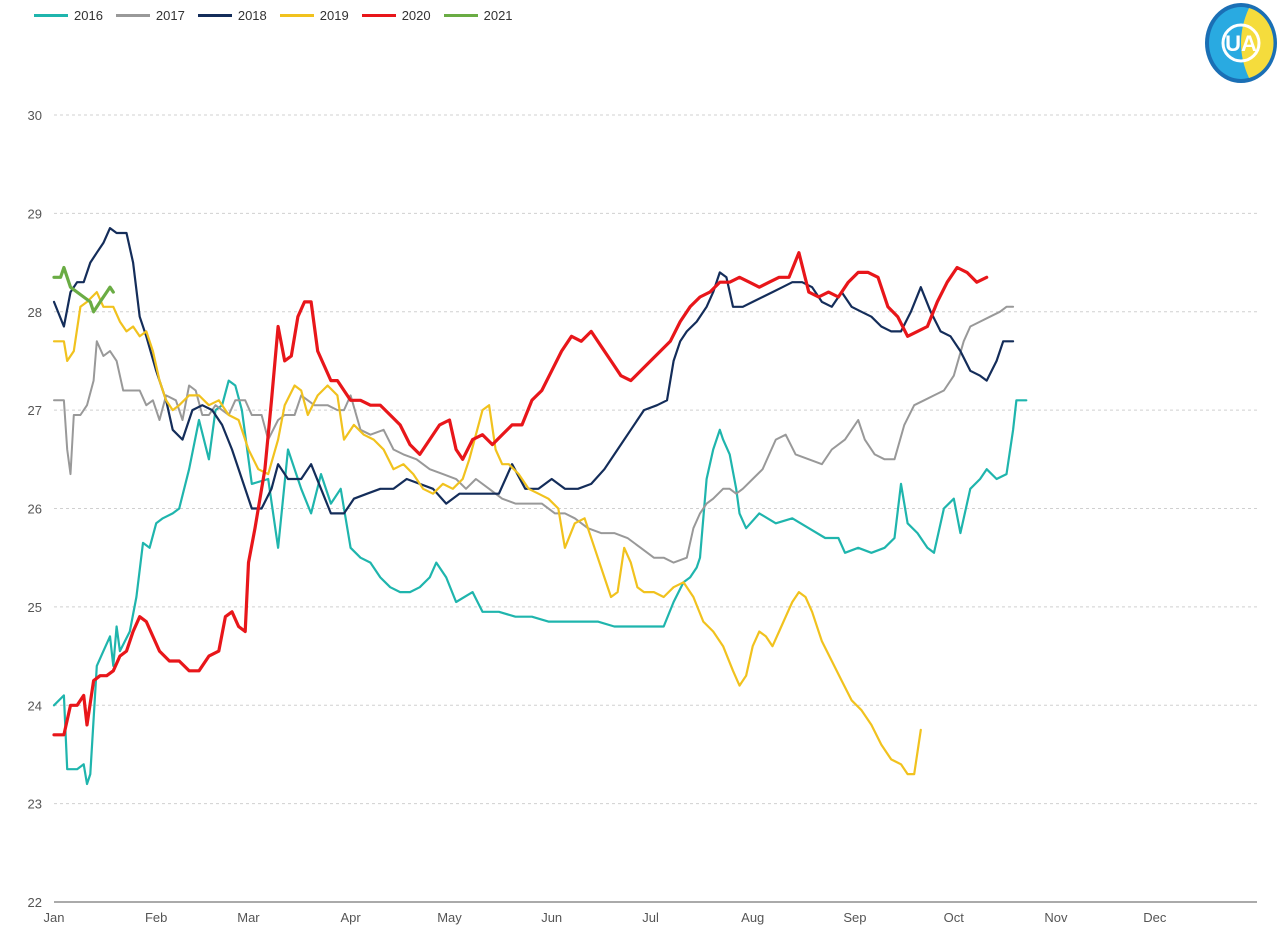 This screenshot has height=928, width=1280. I want to click on legend-label: 2020, so click(416, 15).